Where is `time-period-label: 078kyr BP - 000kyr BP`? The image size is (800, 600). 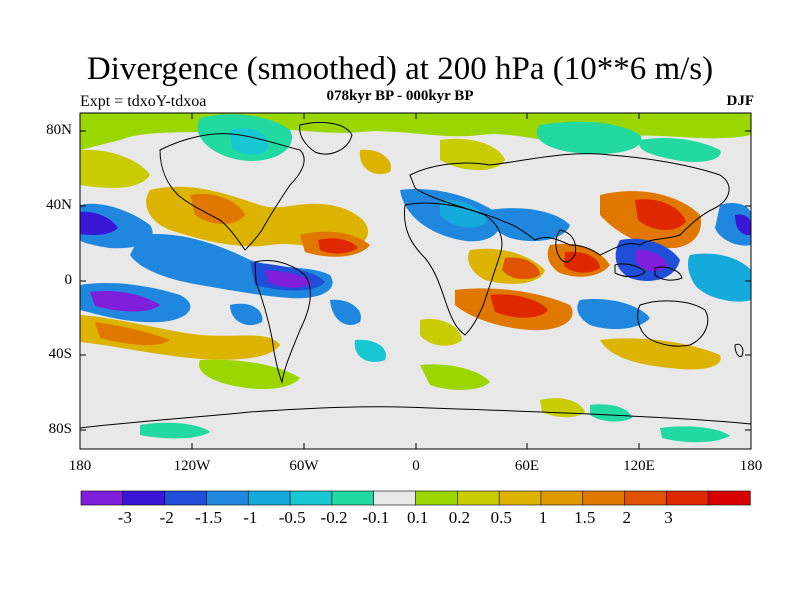
time-period-label: 078kyr BP - 000kyr BP is located at coordinates (400, 96).